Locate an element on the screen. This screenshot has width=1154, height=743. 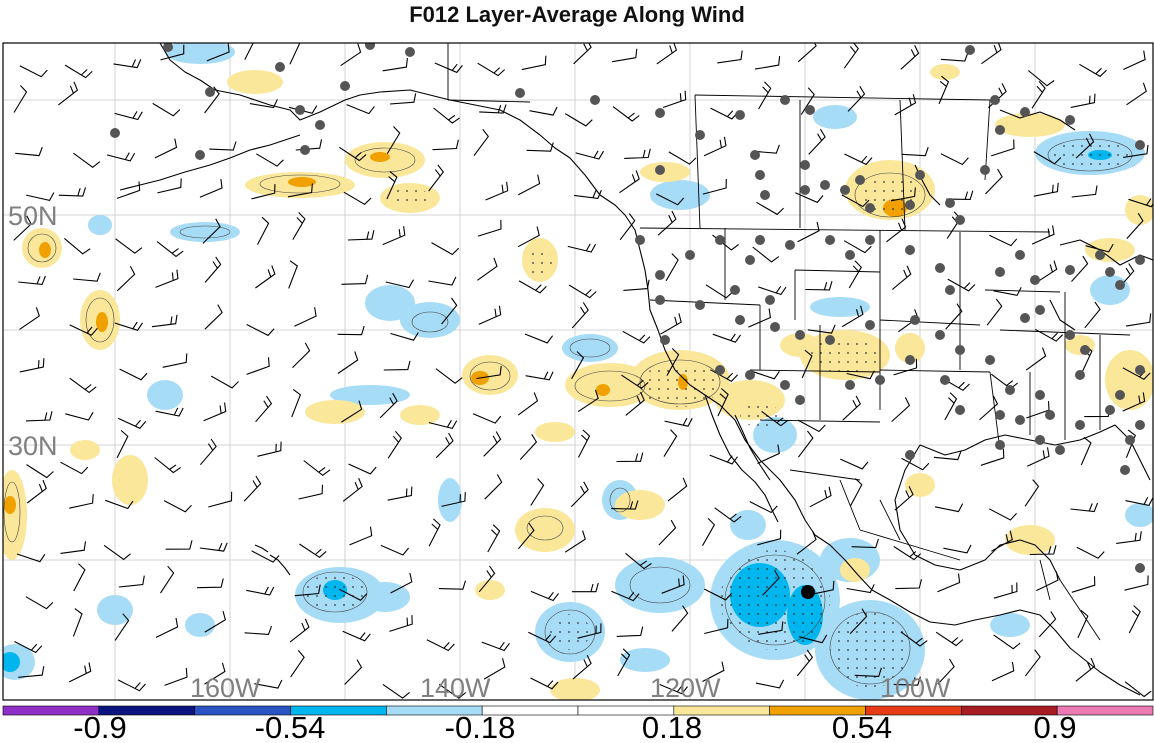
lat-label-50n: 50N is located at coordinates (33, 216).